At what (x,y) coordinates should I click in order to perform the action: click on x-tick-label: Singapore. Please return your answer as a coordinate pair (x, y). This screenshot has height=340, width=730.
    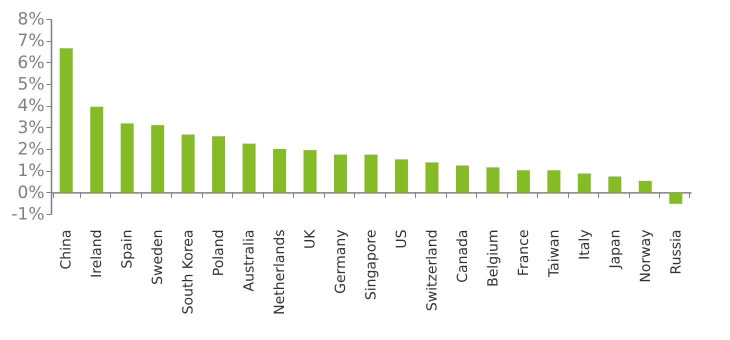
    Looking at the image, I should click on (372, 265).